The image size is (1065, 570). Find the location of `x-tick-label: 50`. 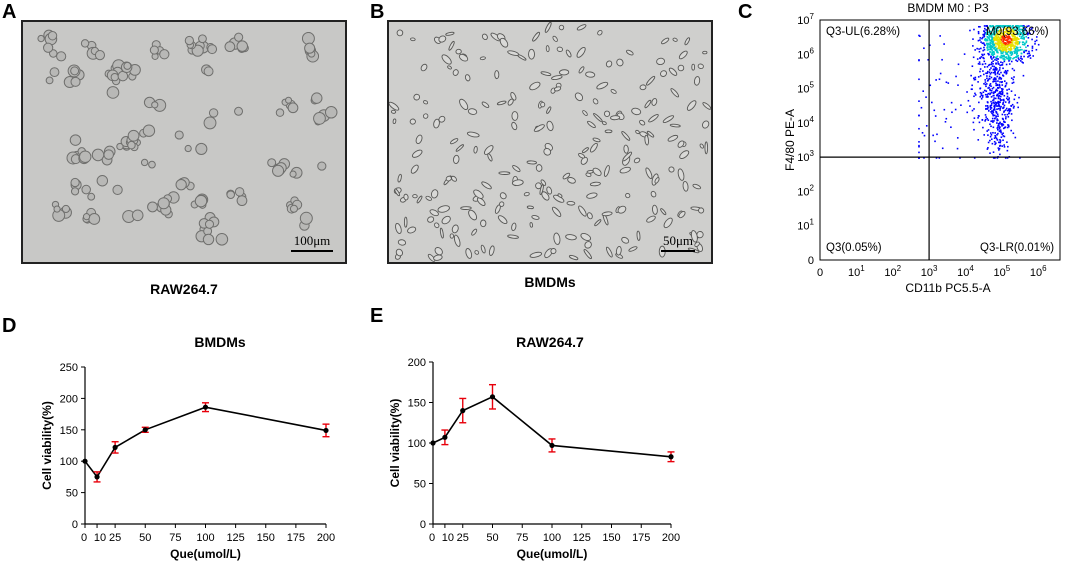

x-tick-label: 50 is located at coordinates (492, 538).